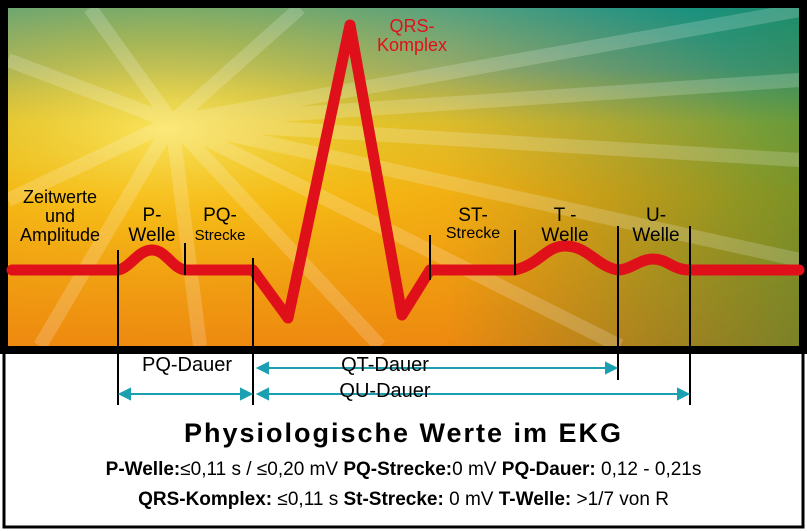  Describe the element at coordinates (205, 499) in the screenshot. I see `qrs-value-label: QRS-Komplex:` at that location.